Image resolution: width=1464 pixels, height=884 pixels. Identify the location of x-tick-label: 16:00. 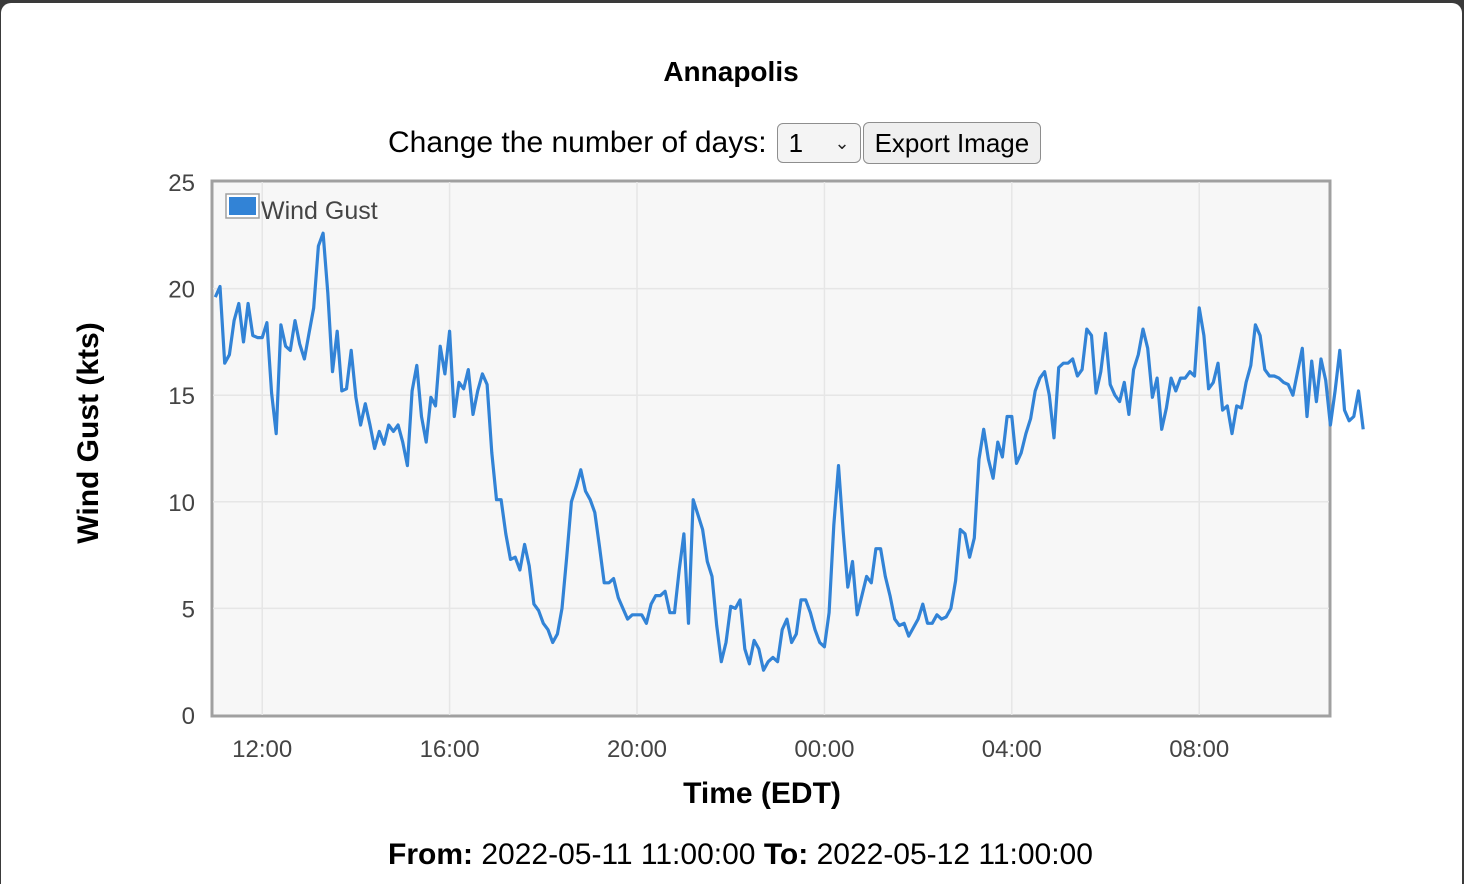
(450, 749).